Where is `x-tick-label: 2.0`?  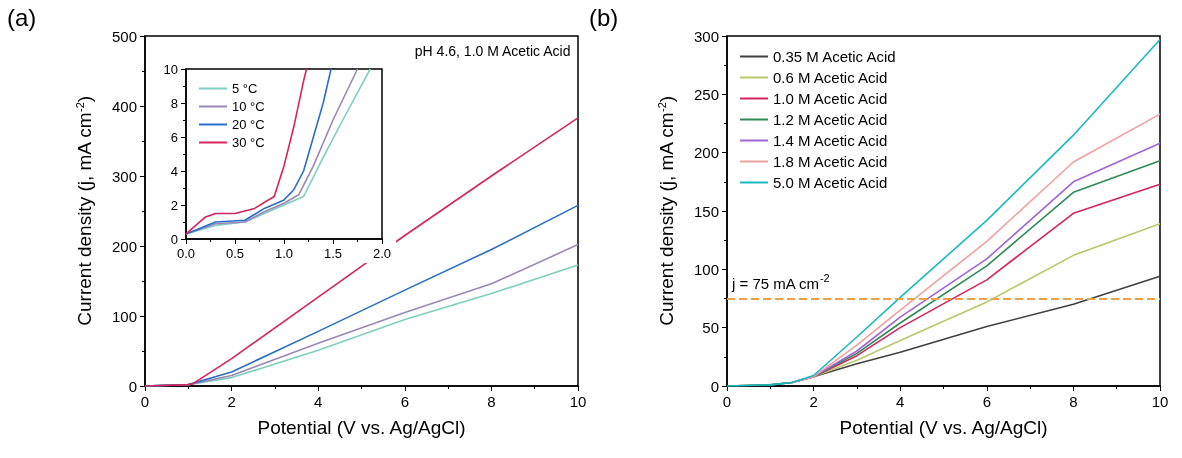
x-tick-label: 2.0 is located at coordinates (382, 253).